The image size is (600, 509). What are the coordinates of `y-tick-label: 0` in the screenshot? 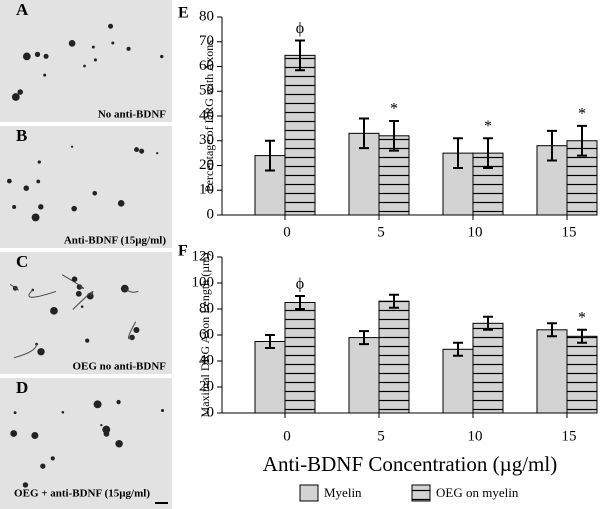 It's located at (211, 412).